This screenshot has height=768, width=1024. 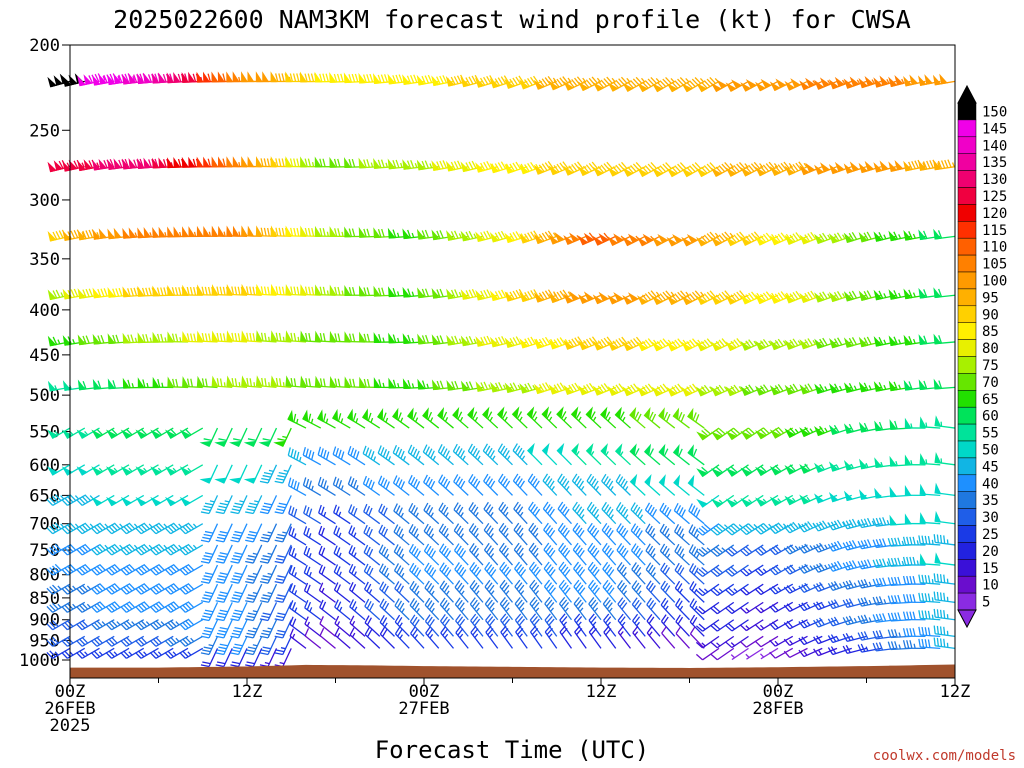 What do you see at coordinates (512, 671) in the screenshot?
I see `terrain-polygon` at bounding box center [512, 671].